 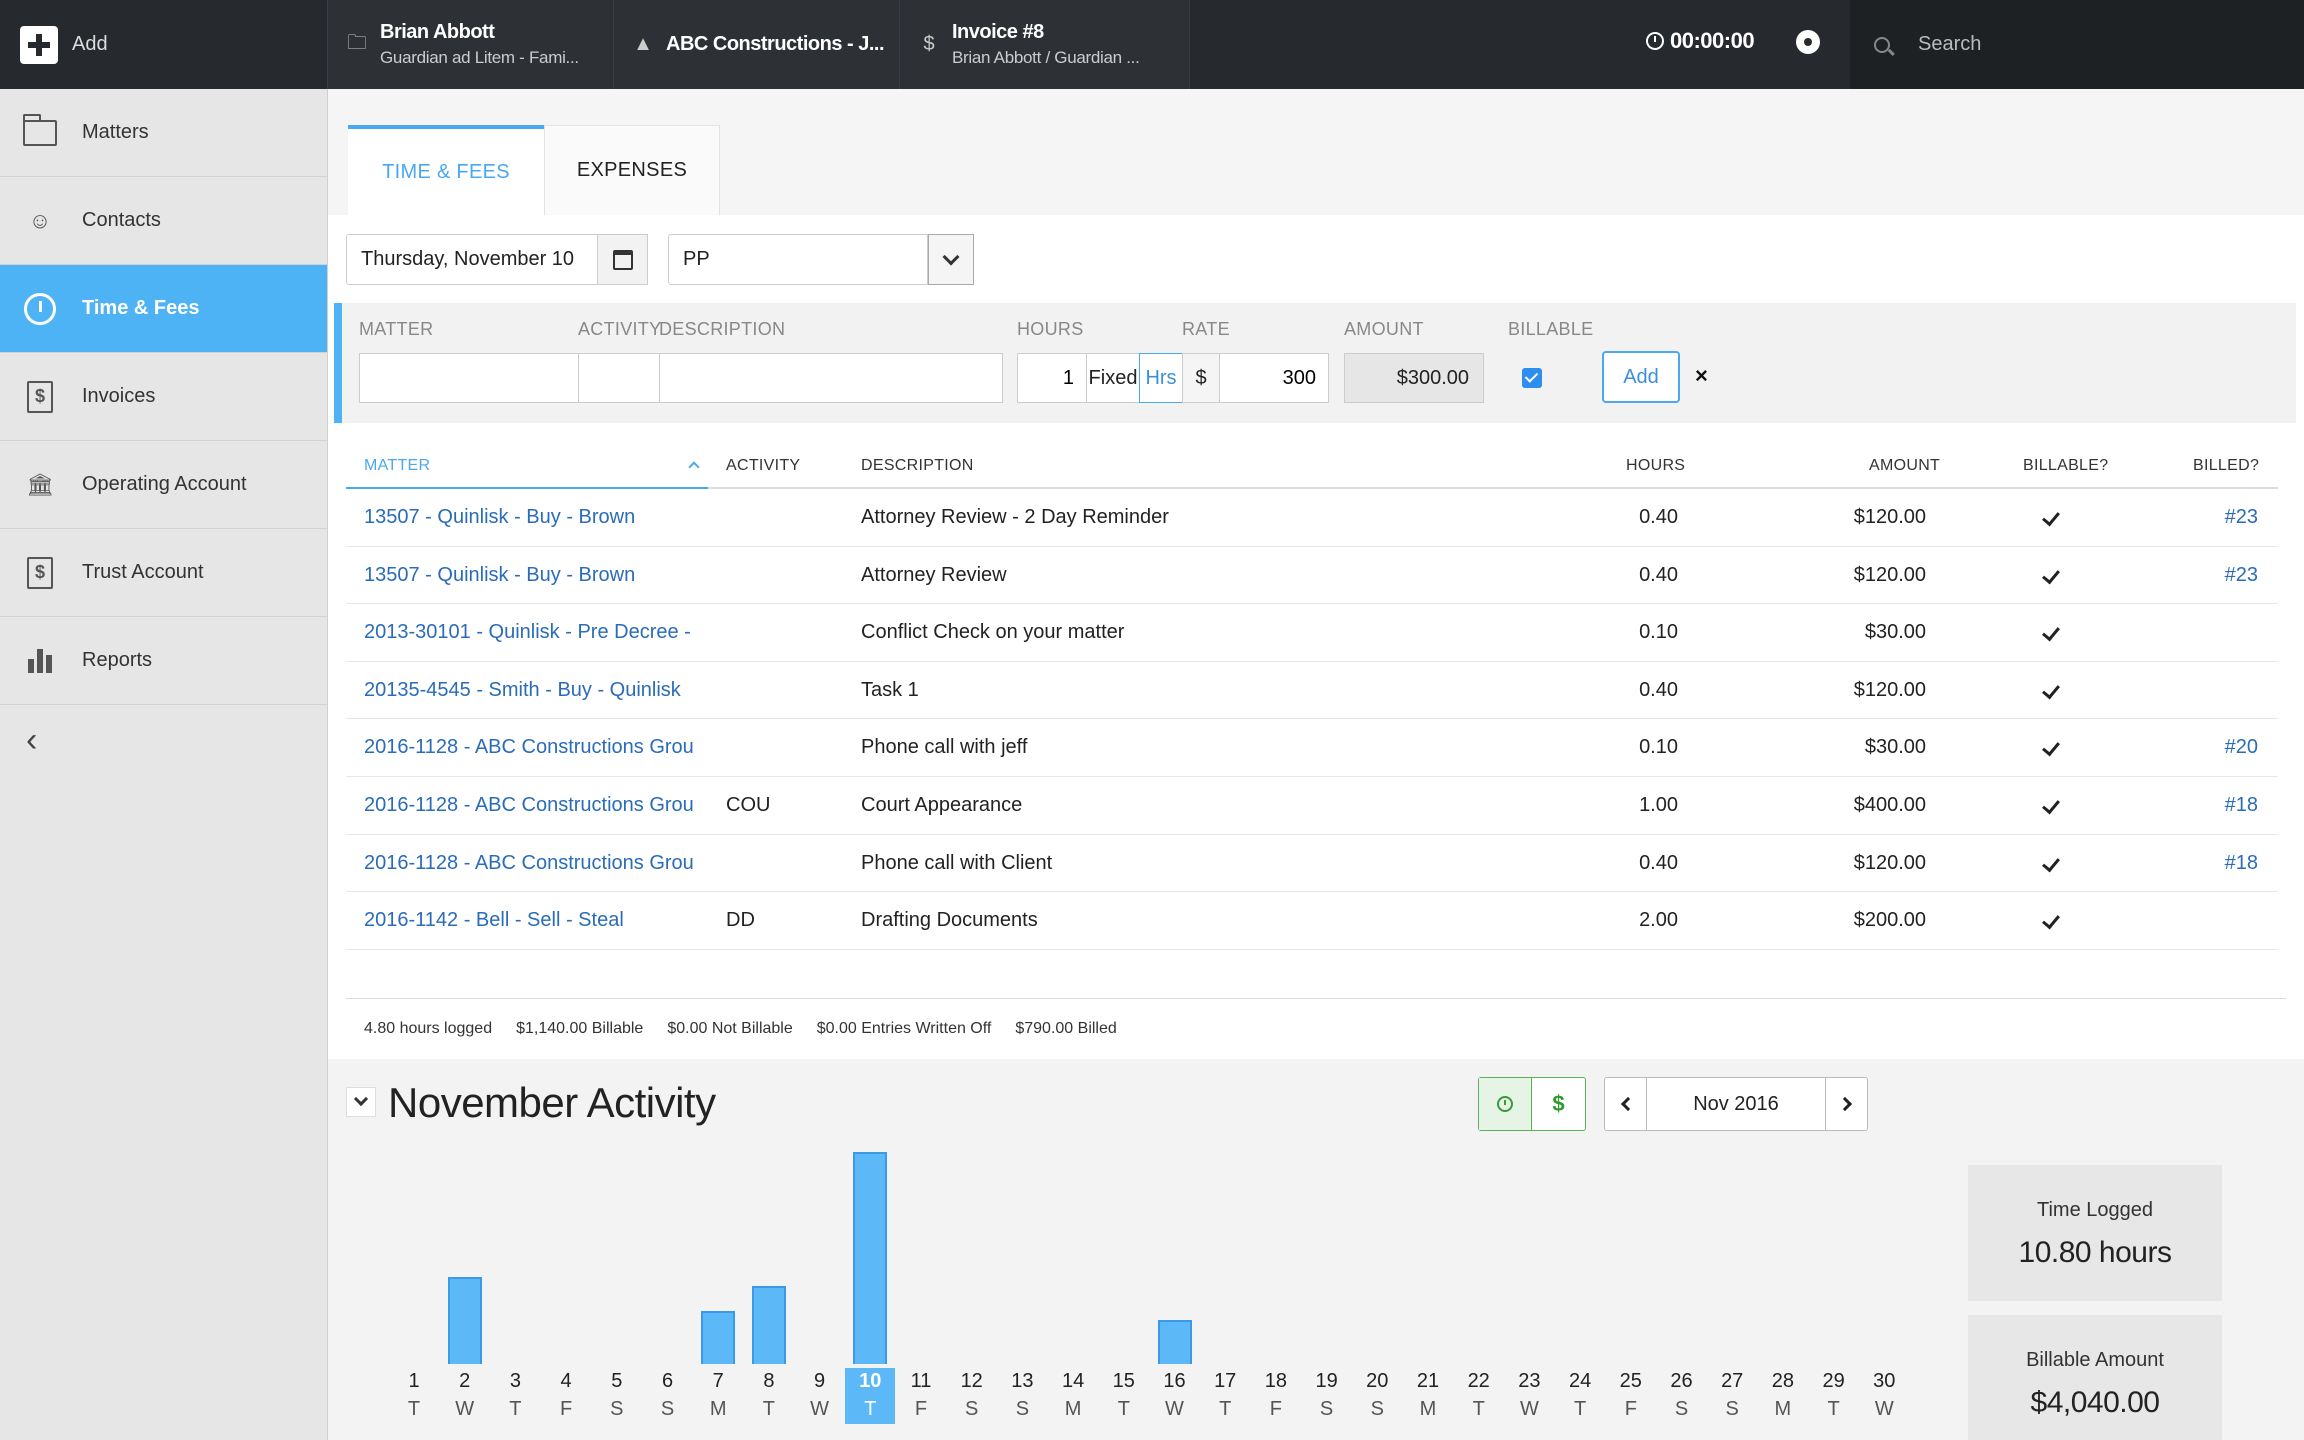 What do you see at coordinates (1656, 465) in the screenshot?
I see `col-header-hours: HOURS` at bounding box center [1656, 465].